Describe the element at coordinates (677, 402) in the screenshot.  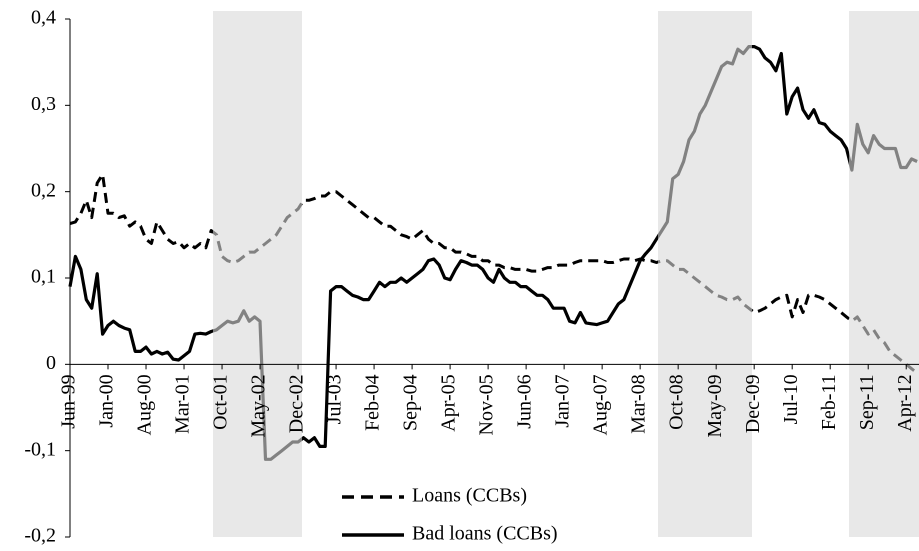
I see `x-tick-label: Oct-08` at that location.